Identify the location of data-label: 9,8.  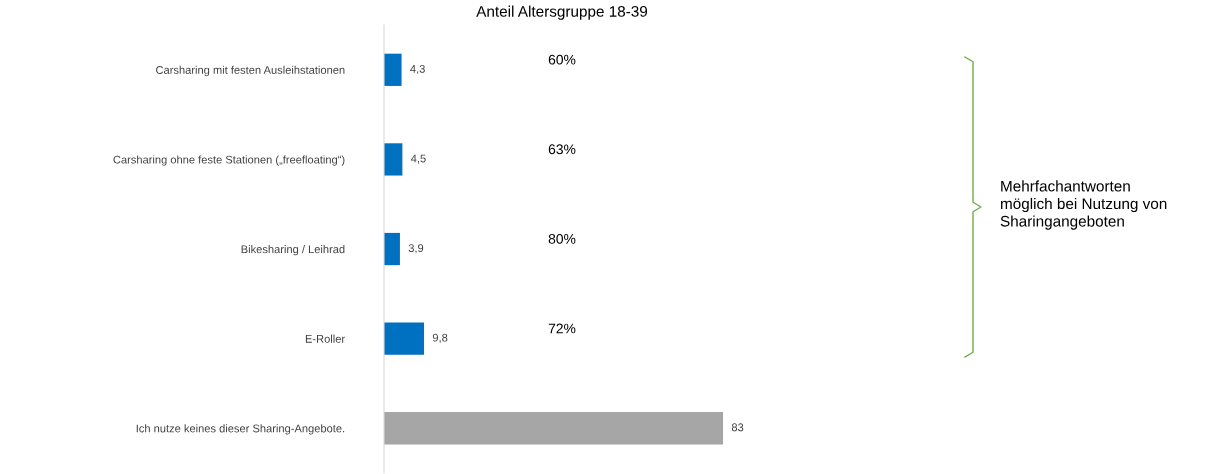
(440, 338).